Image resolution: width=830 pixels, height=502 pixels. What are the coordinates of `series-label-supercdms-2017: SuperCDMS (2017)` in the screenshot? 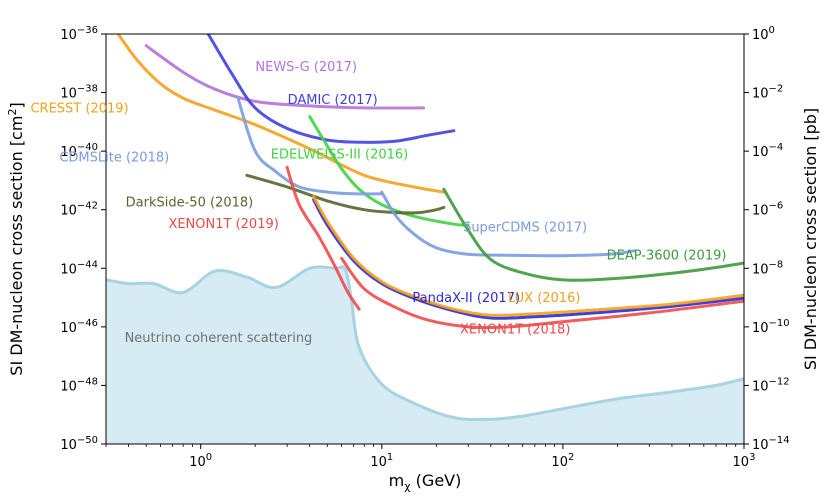 It's located at (525, 228).